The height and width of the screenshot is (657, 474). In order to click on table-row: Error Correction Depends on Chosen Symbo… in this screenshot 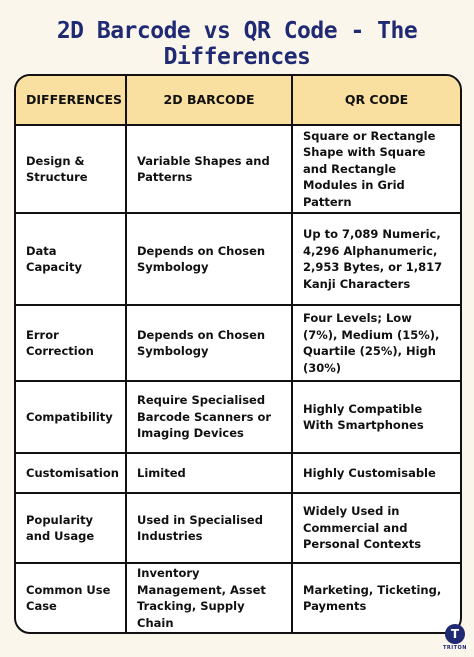, I will do `click(238, 342)`.